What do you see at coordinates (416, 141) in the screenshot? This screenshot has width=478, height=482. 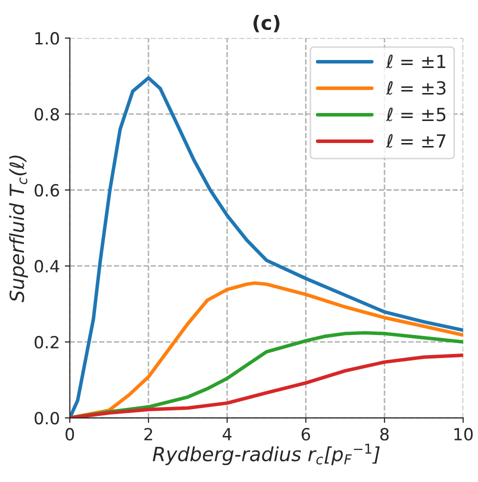 I see `legend-label: ℓ = ±7` at bounding box center [416, 141].